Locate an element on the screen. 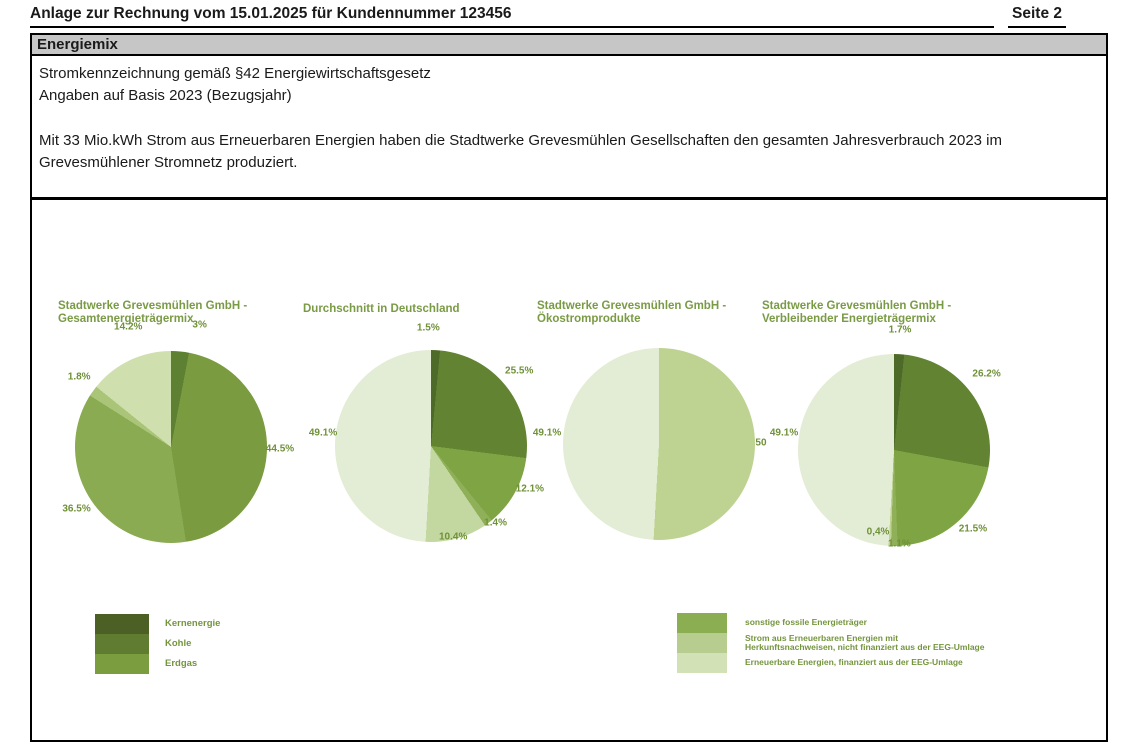 This screenshot has height=755, width=1135. slice-label: 0,4% is located at coordinates (878, 532).